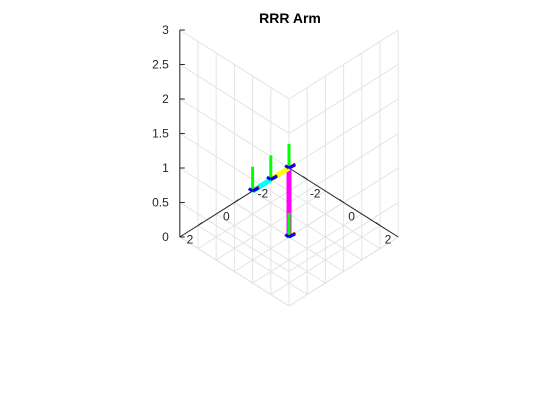 The height and width of the screenshot is (420, 560). I want to click on z-tick-label: 3, so click(165, 30).